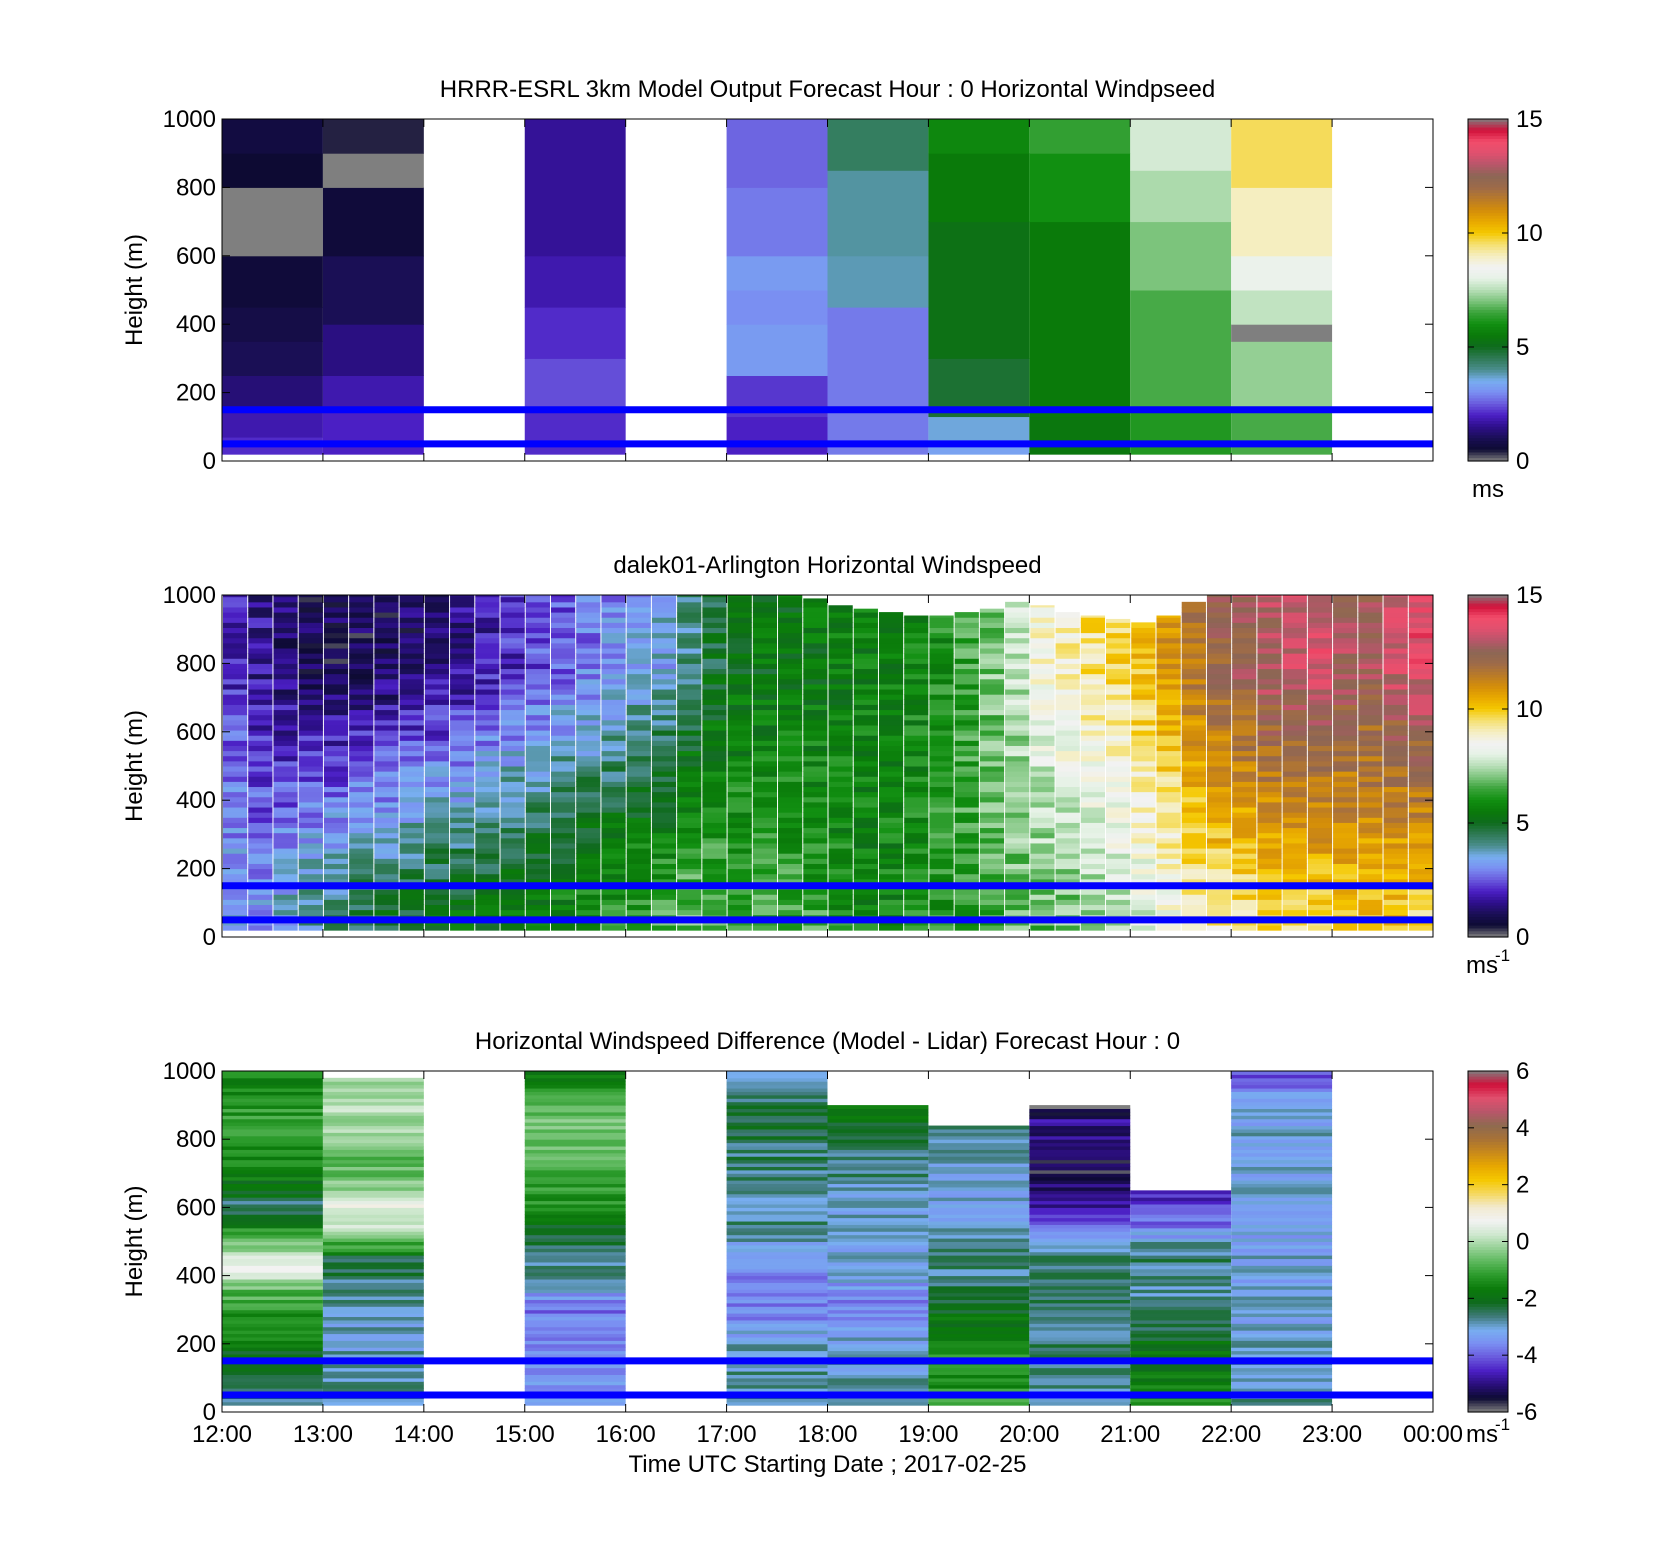  I want to click on lidar-profile, so click(462, 763).